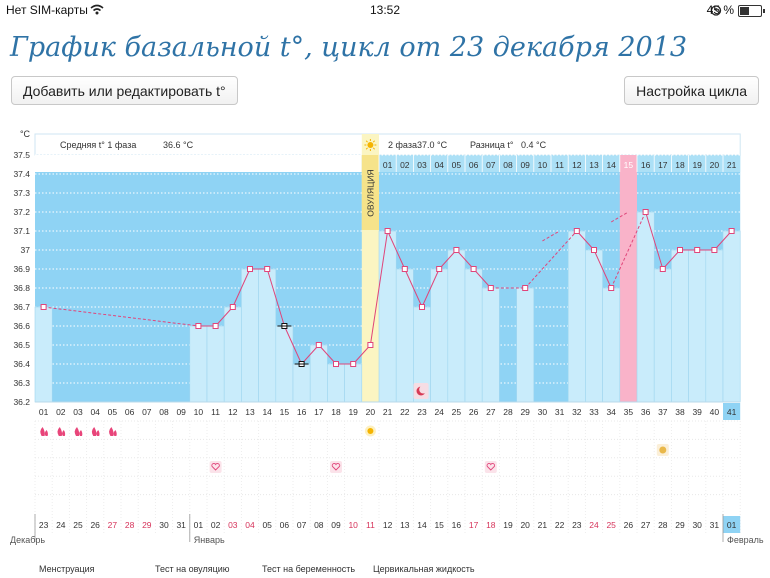 This screenshot has height=578, width=770. I want to click on y-tick-label: 36.3, so click(21, 383).